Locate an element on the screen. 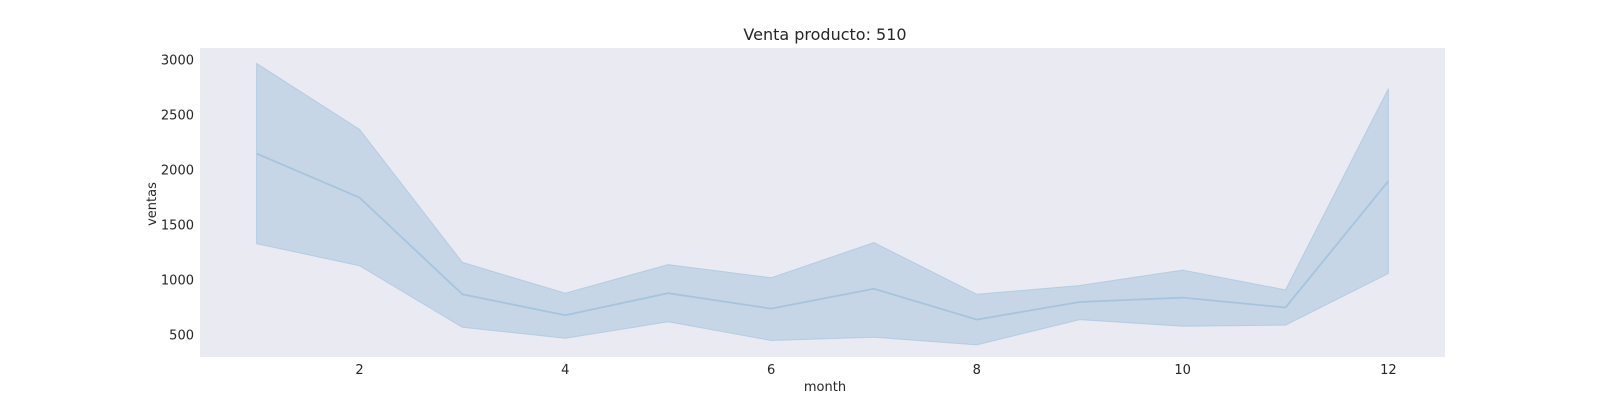 The width and height of the screenshot is (1600, 404). x-tick-label: 12 is located at coordinates (1388, 370).